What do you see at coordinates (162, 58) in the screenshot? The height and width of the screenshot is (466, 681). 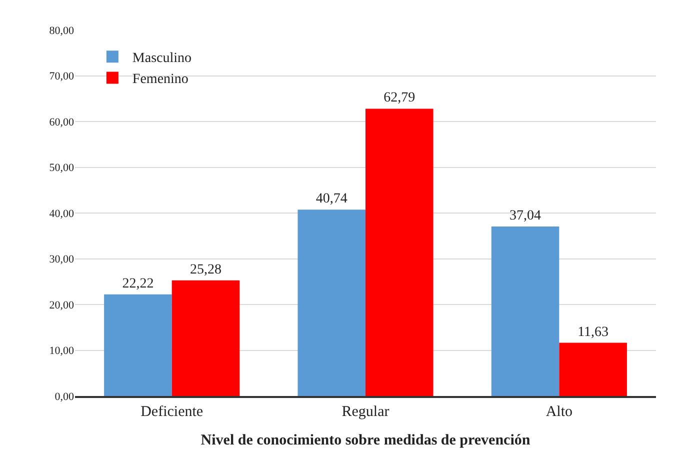 I see `legend-label: Masculino` at bounding box center [162, 58].